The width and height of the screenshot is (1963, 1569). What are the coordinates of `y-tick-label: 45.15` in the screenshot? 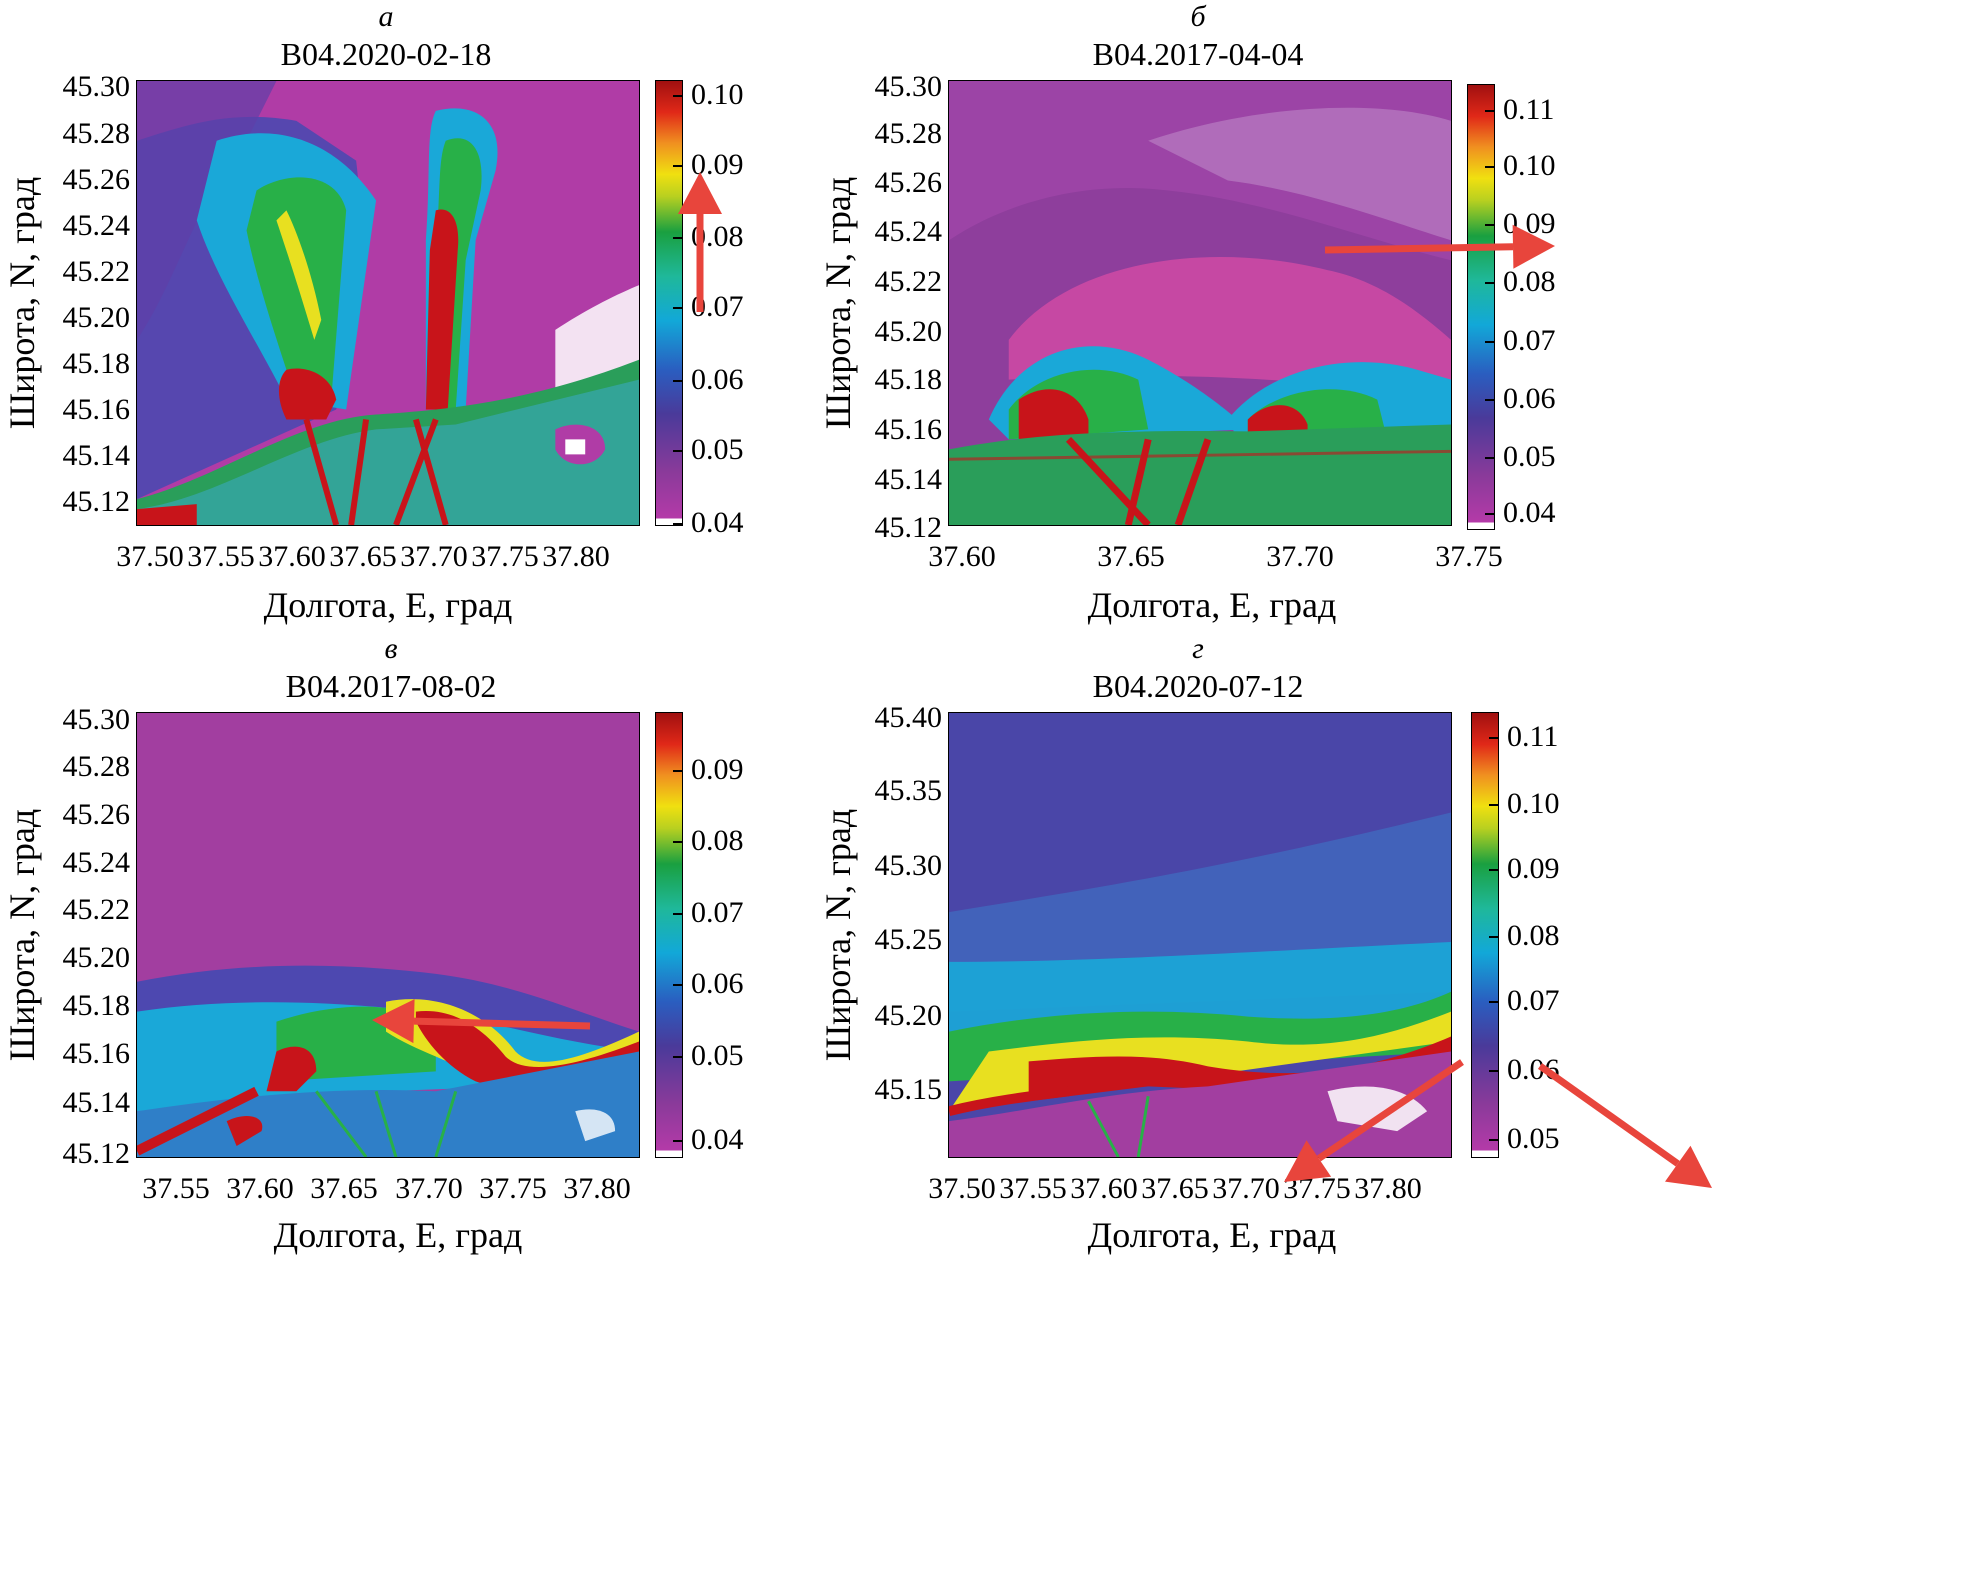 It's located at (908, 1089).